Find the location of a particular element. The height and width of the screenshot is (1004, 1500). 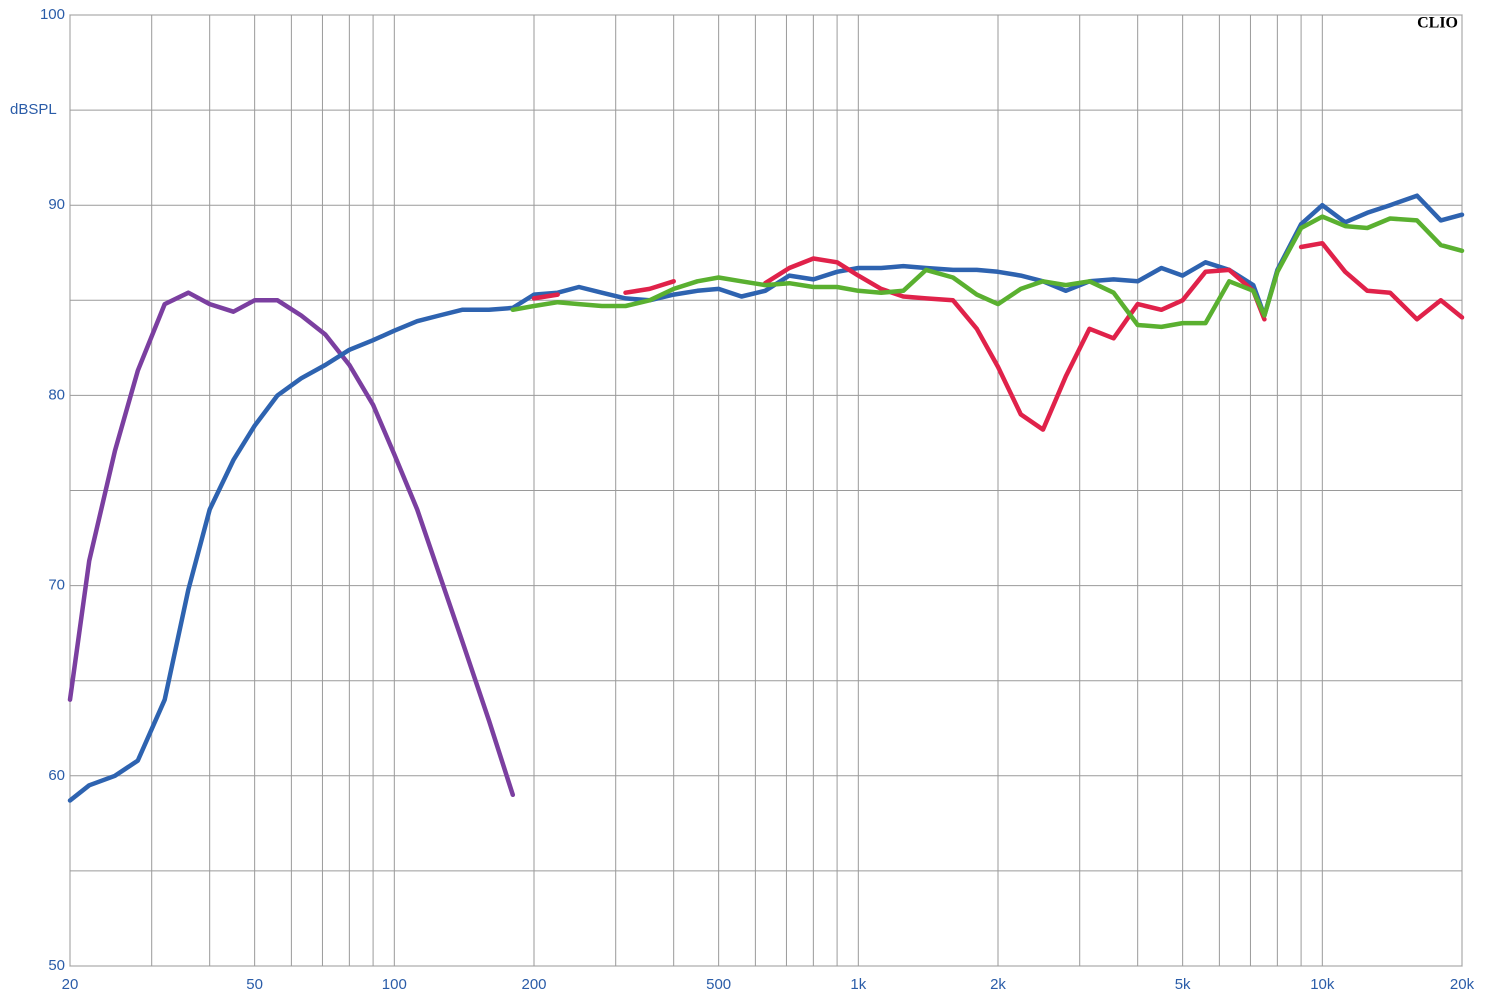

y-tick-label: 70 is located at coordinates (56, 585).